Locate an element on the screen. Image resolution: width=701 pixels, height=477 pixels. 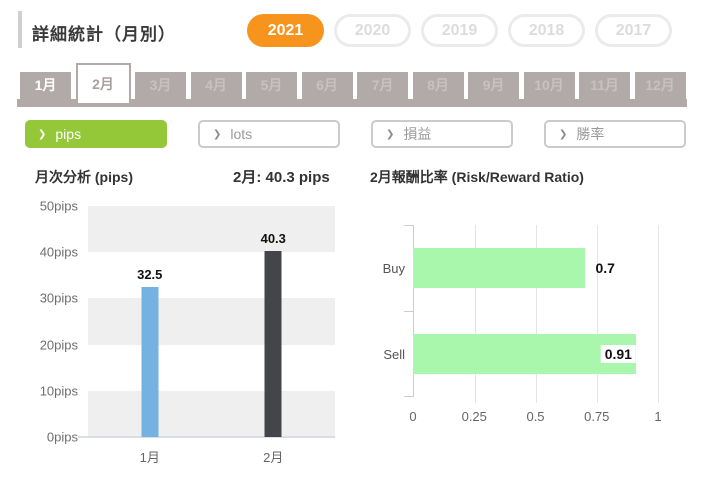
tab-month-8: 8月 is located at coordinates (438, 85).